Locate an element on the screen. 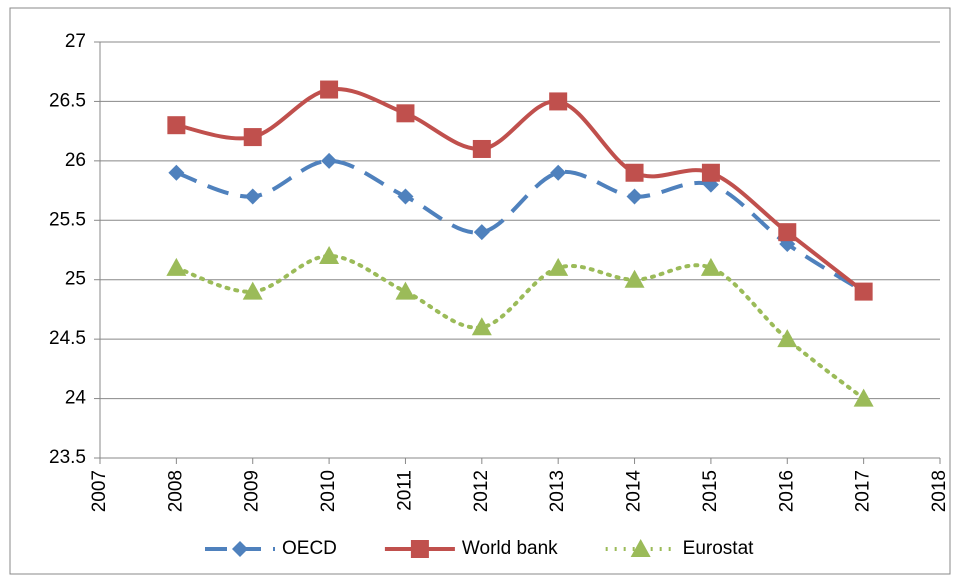  x-tick-label: 2010 is located at coordinates (328, 491).